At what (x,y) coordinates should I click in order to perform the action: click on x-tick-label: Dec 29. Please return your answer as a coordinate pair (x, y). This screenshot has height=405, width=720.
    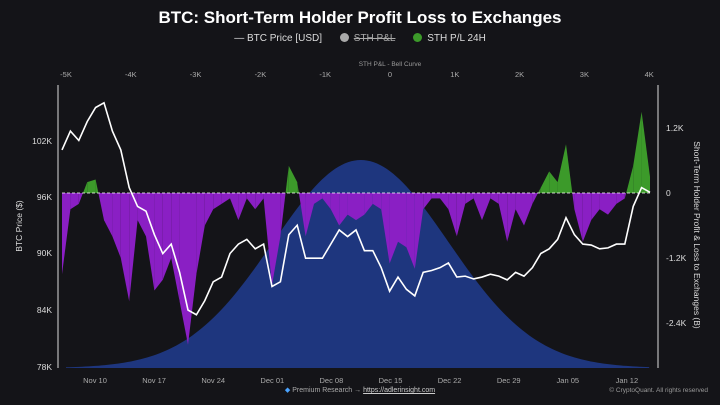
    Looking at the image, I should click on (509, 380).